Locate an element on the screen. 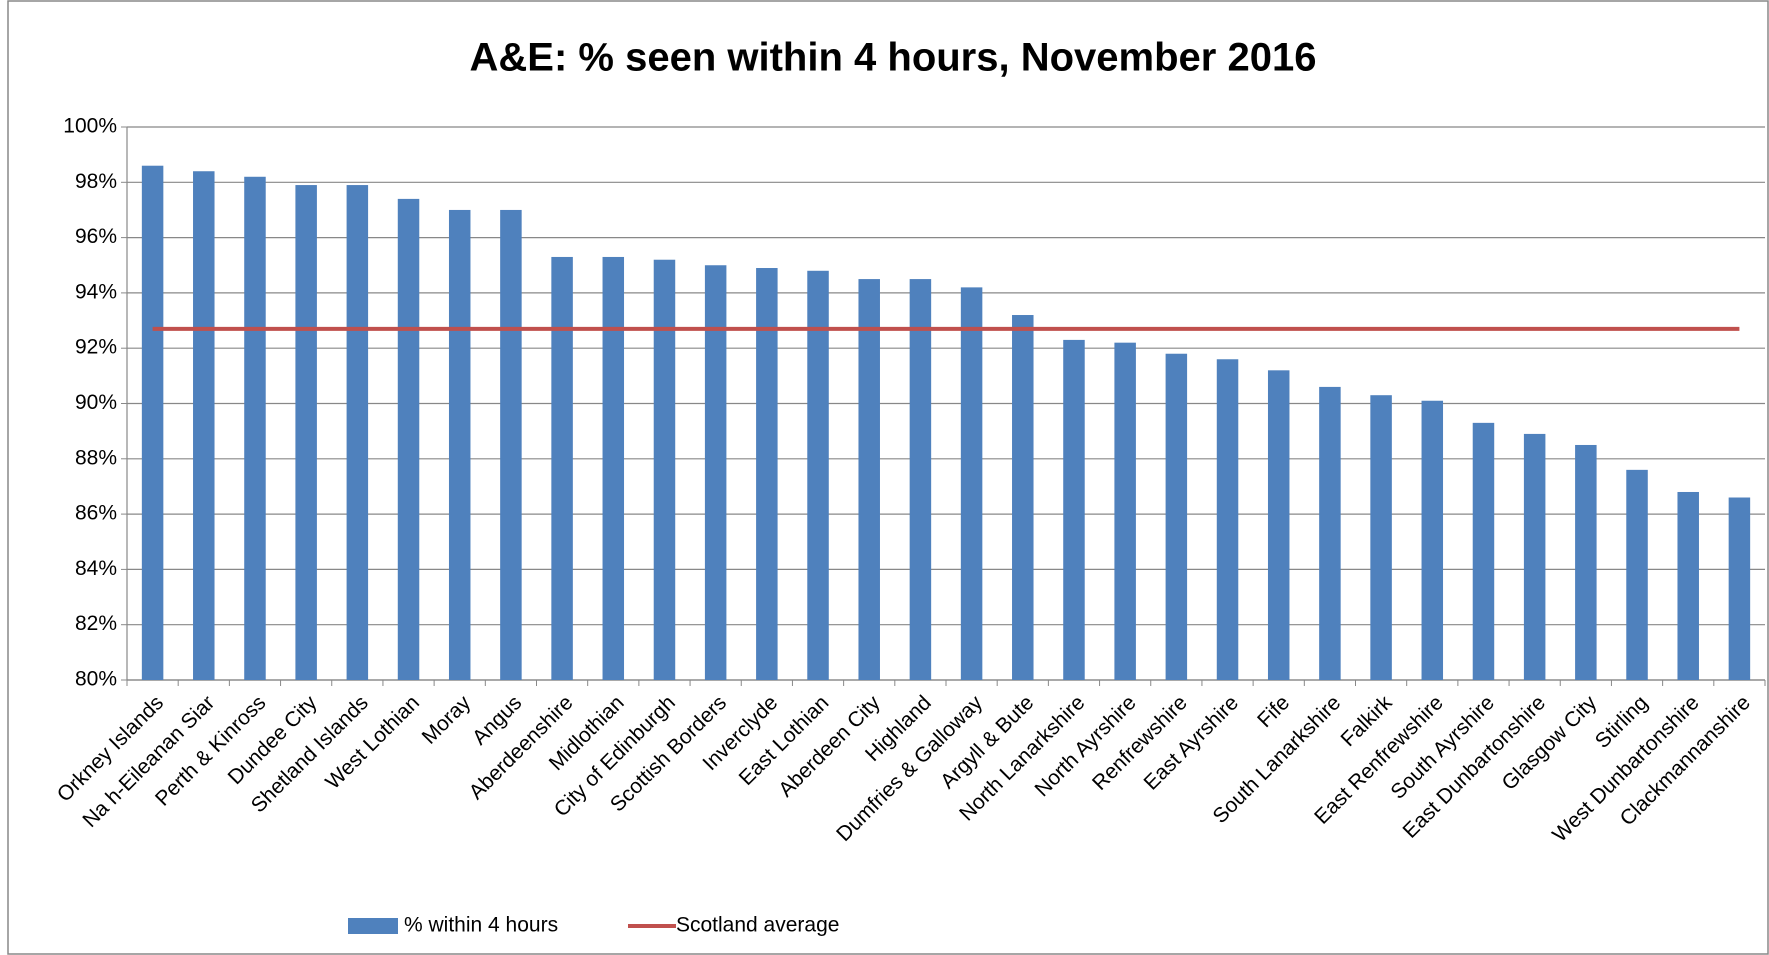 The image size is (1769, 955). y-tick-label: 92% is located at coordinates (96, 347).